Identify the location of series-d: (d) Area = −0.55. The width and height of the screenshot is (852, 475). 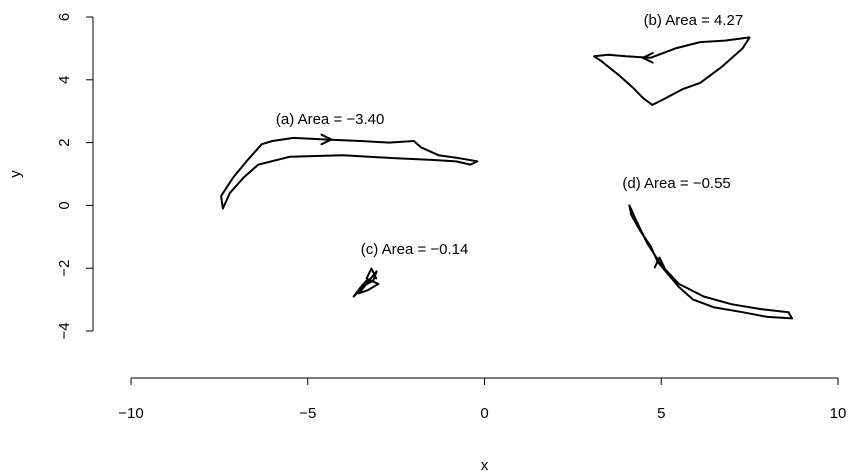
(707, 247).